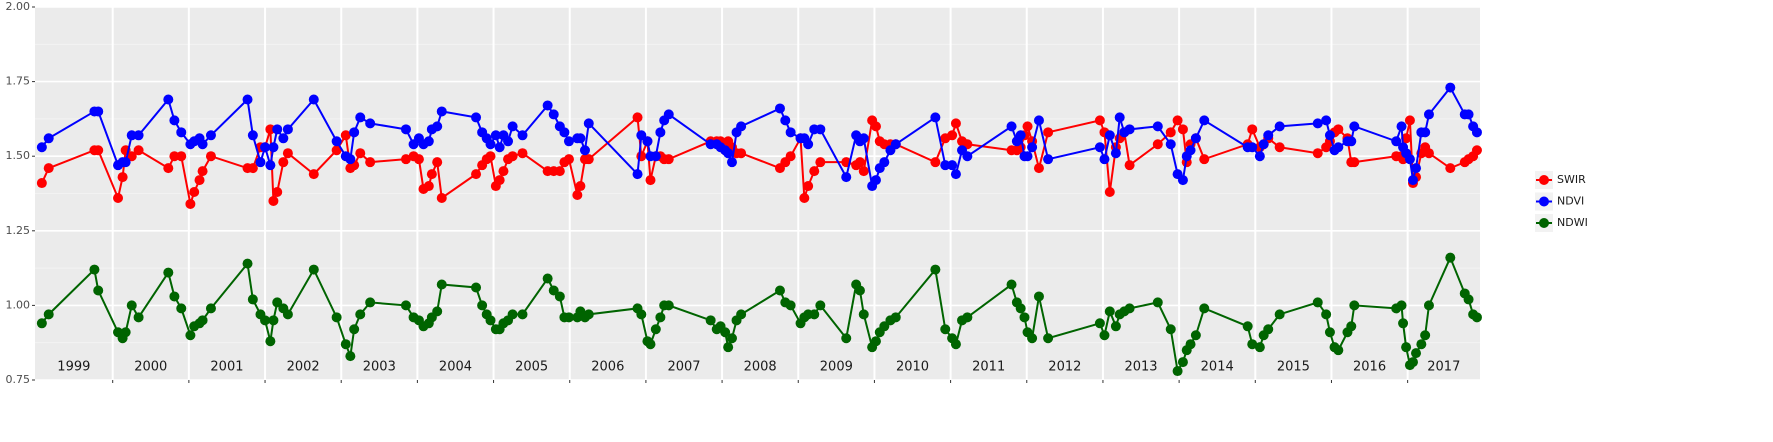 This screenshot has height=442, width=1773. What do you see at coordinates (912, 367) in the screenshot?
I see `year-label: 2010` at bounding box center [912, 367].